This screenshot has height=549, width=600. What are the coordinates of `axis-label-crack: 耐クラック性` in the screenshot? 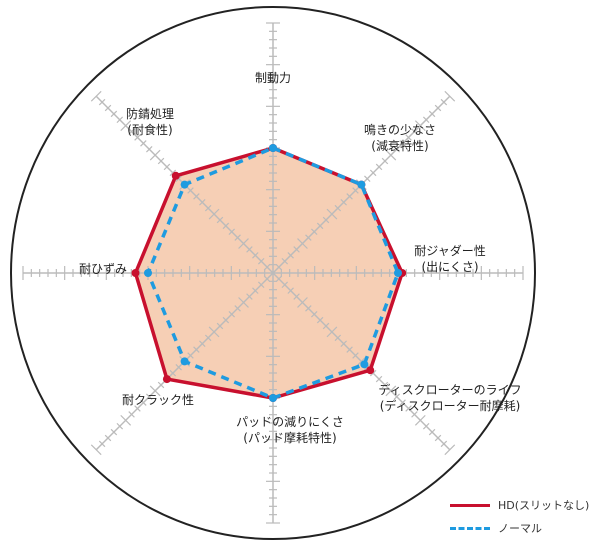 It's located at (158, 400).